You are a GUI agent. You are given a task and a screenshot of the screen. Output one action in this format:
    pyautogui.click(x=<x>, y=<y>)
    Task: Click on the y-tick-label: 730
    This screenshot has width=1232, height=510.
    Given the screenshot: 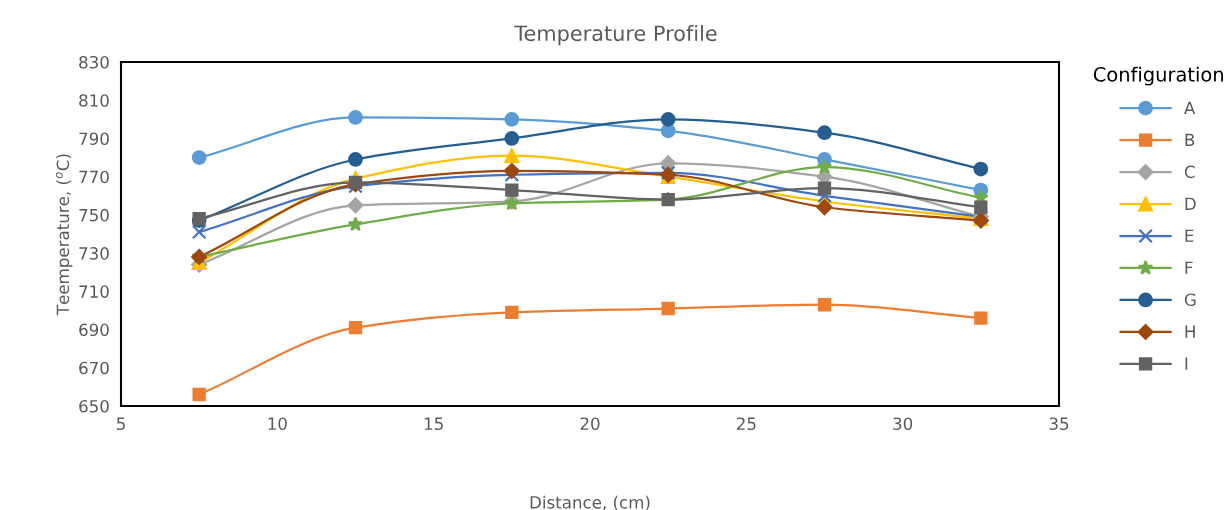 What is the action you would take?
    pyautogui.click(x=94, y=253)
    